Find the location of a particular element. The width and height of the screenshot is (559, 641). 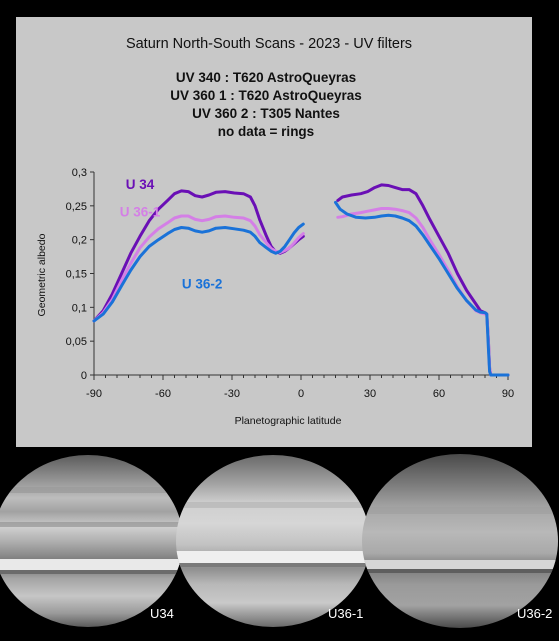

x-tick-label: 90 is located at coordinates (508, 394).